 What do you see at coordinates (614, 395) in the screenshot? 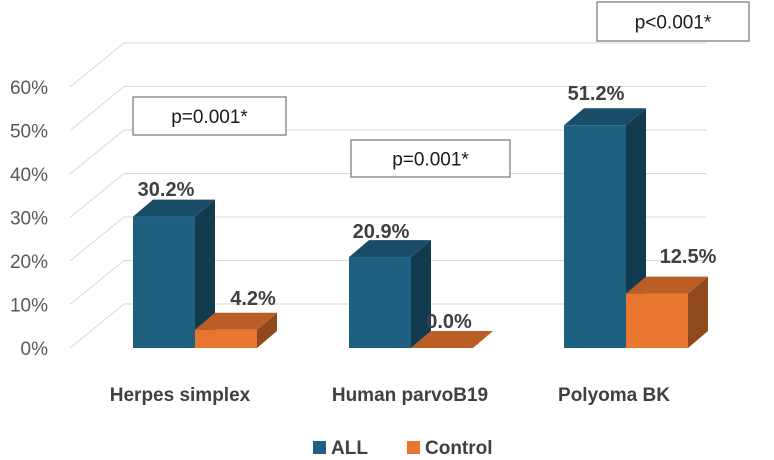
I see `category-label: Polyoma BK` at bounding box center [614, 395].